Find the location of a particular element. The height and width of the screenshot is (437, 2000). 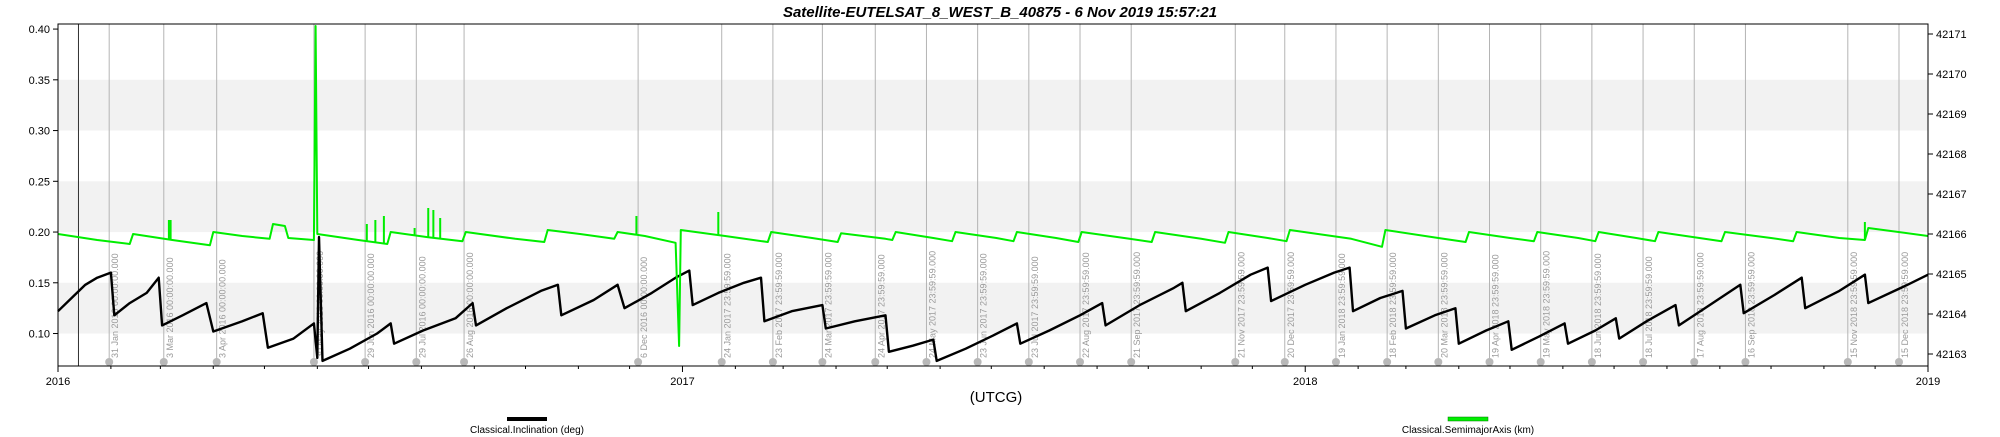

x-axis-label: (UTCG) is located at coordinates (996, 397).